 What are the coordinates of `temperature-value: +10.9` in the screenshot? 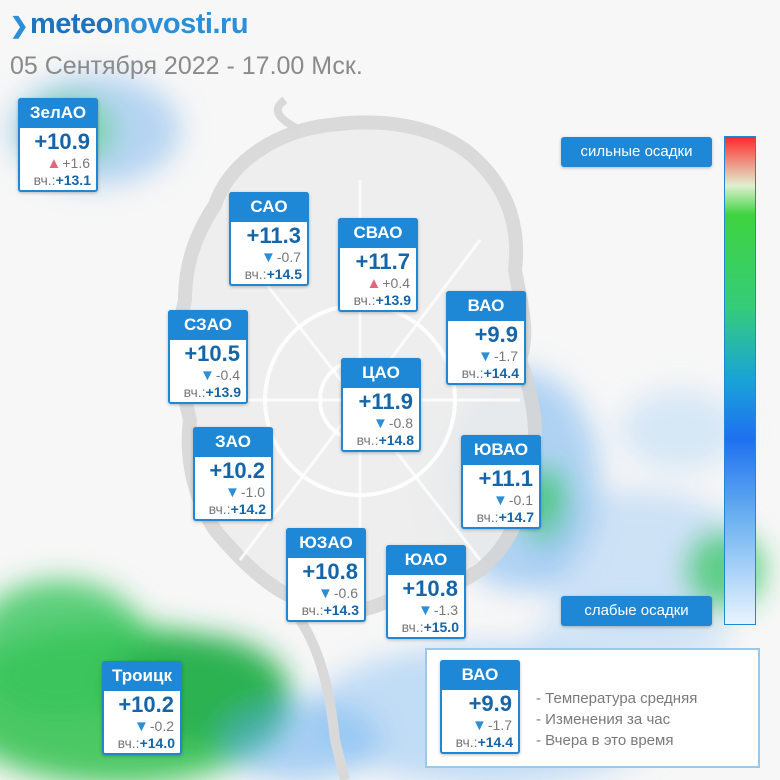 It's located at (62, 141).